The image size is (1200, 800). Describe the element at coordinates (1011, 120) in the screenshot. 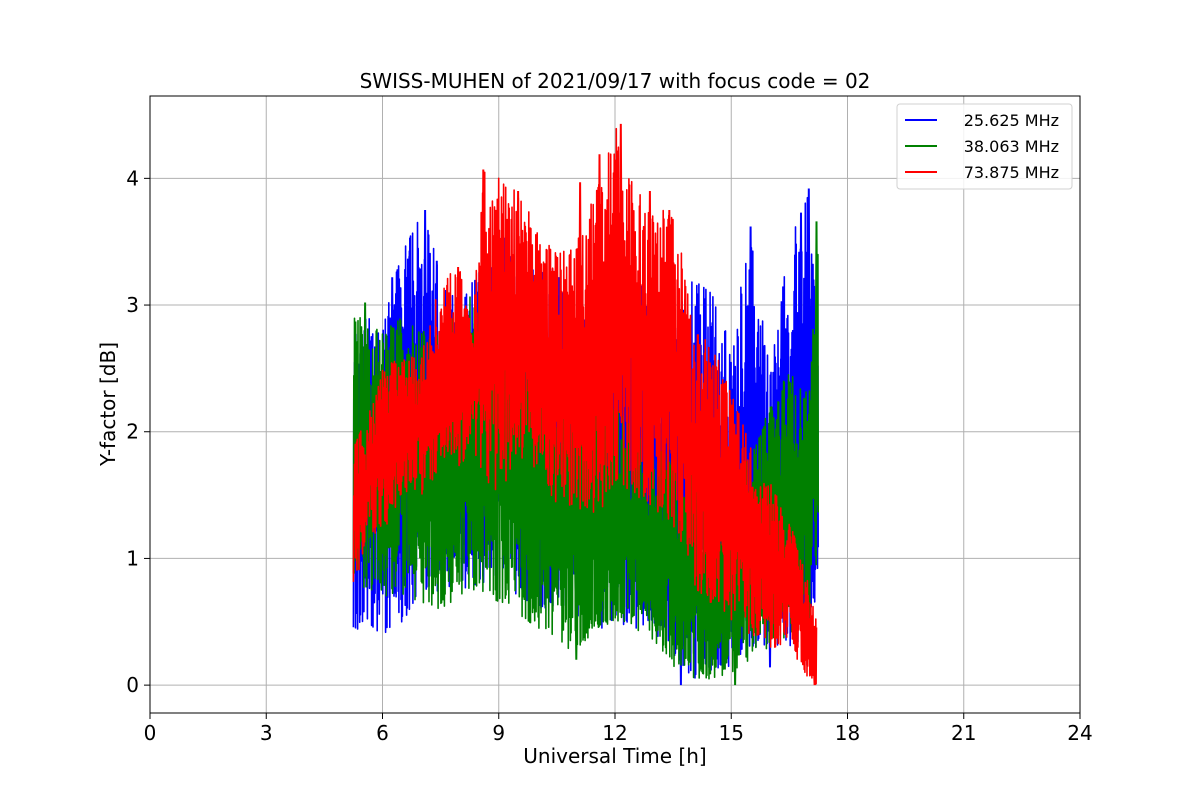

I see `legend-label-1: 25.625 MHz` at that location.